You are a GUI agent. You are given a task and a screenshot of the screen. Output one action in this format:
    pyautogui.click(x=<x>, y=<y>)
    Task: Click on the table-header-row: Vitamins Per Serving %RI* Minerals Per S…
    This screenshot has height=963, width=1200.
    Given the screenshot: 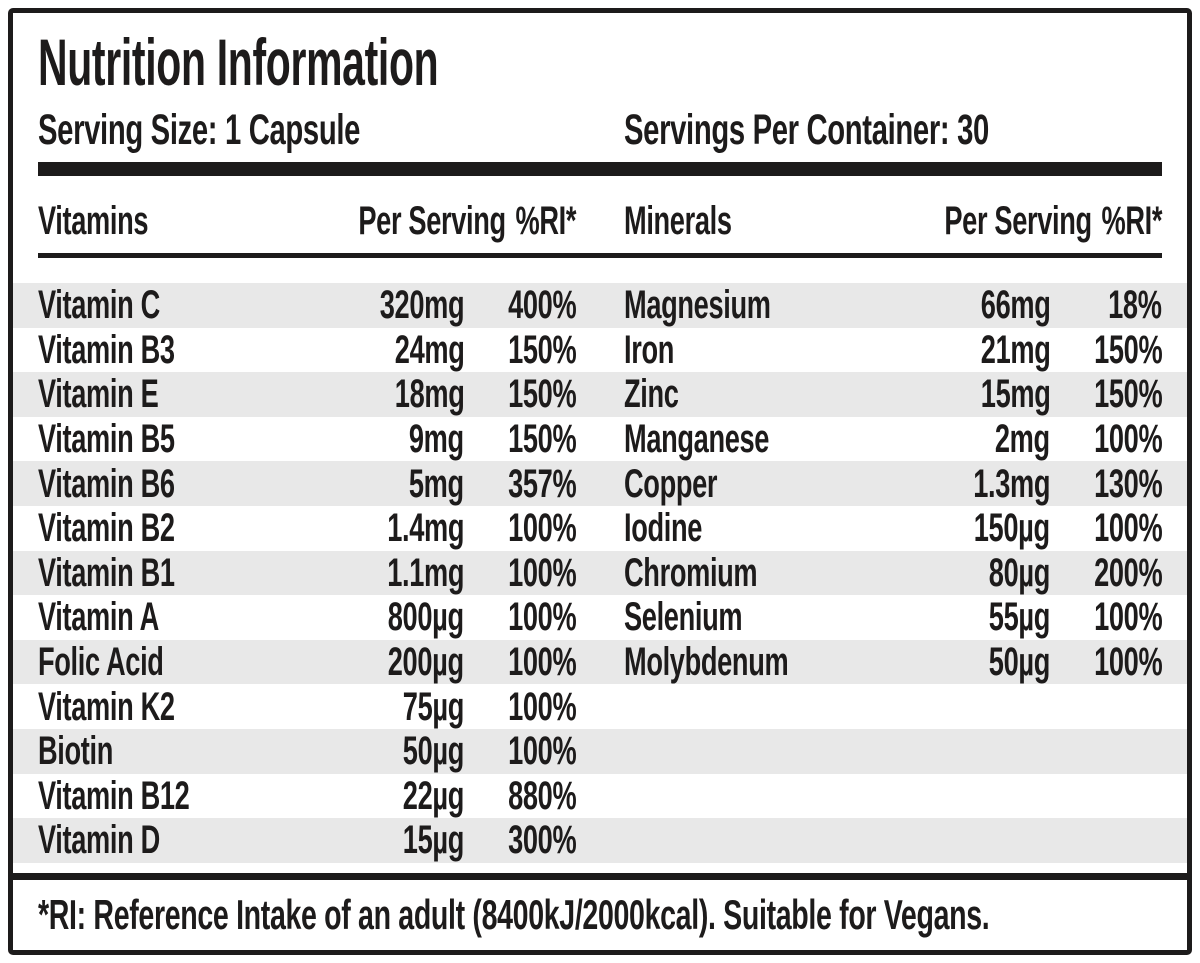 What is the action you would take?
    pyautogui.click(x=600, y=214)
    